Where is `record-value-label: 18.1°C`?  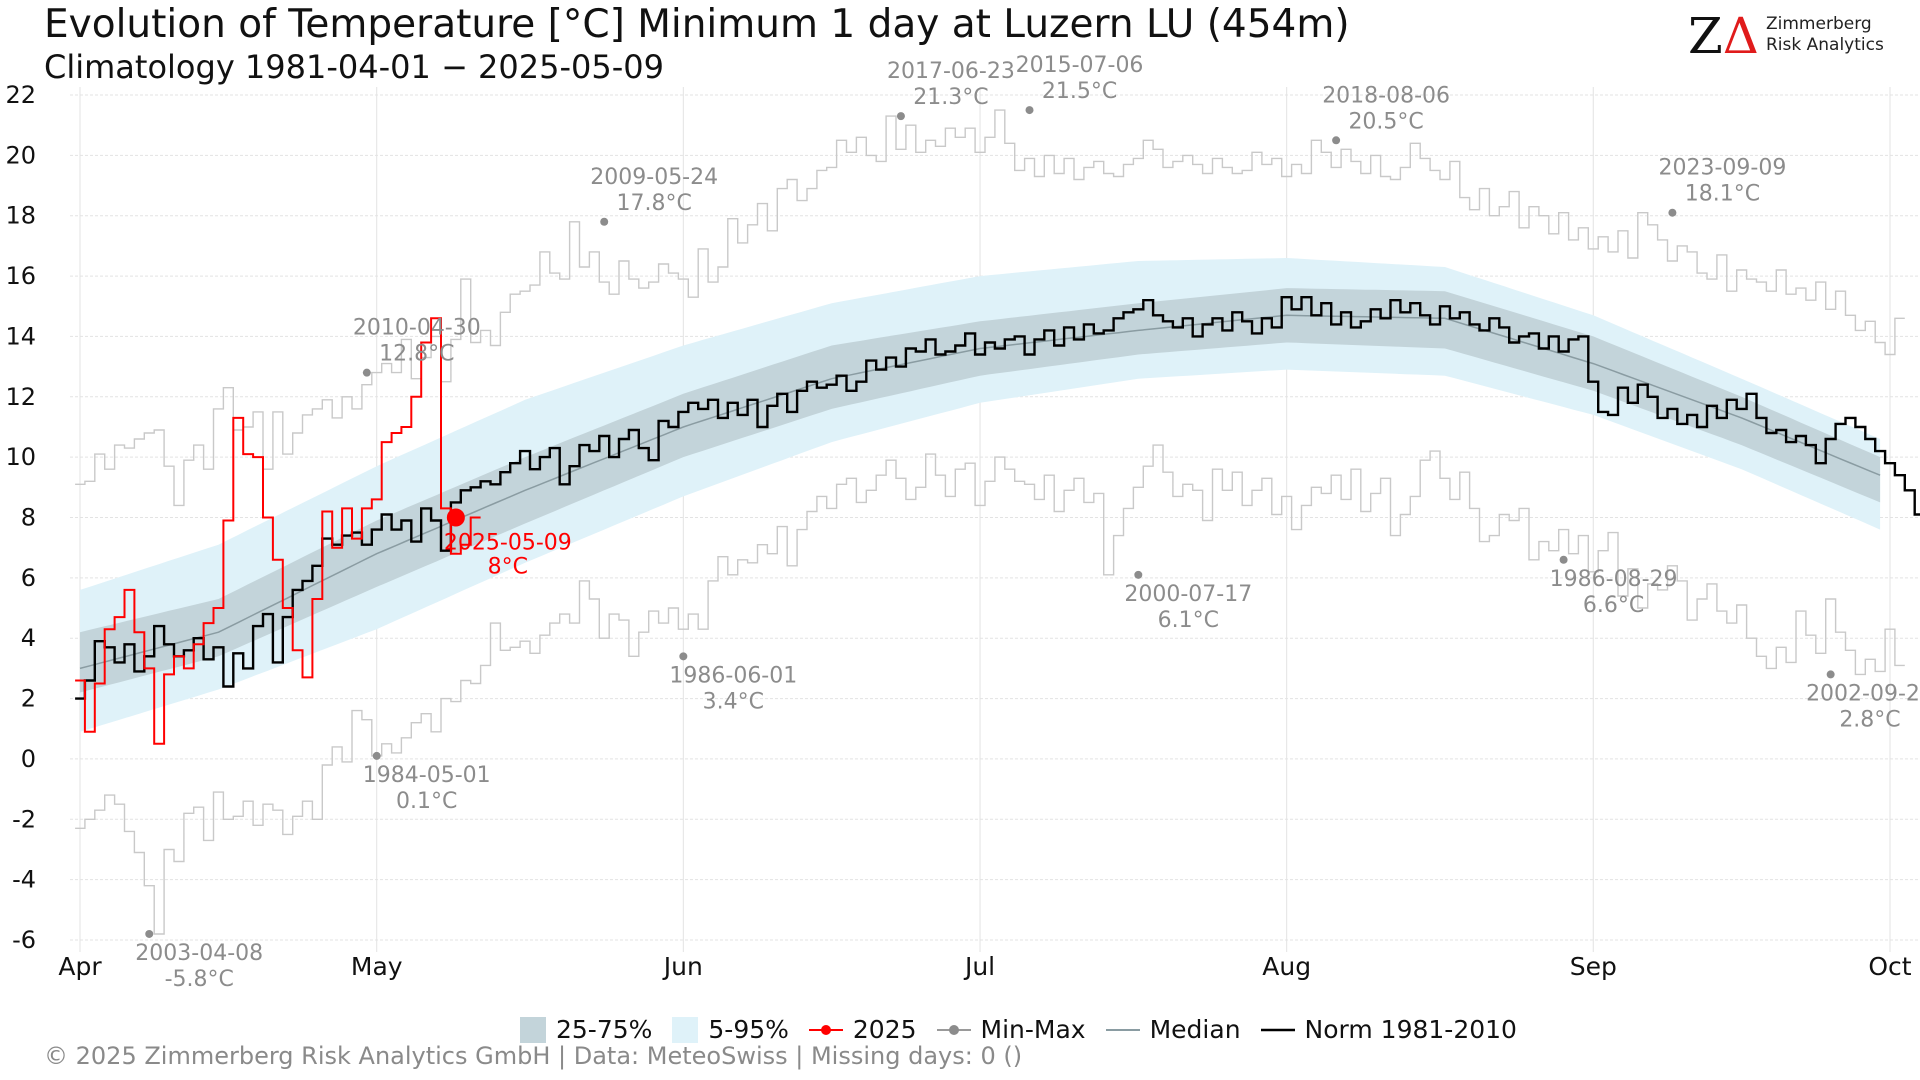
record-value-label: 18.1°C is located at coordinates (1722, 194).